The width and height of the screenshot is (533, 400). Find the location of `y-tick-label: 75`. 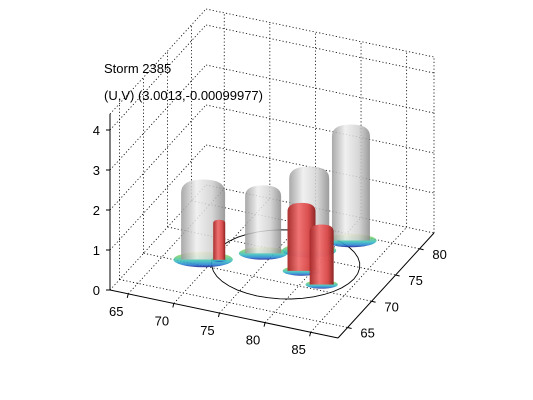

y-tick-label: 75 is located at coordinates (415, 280).